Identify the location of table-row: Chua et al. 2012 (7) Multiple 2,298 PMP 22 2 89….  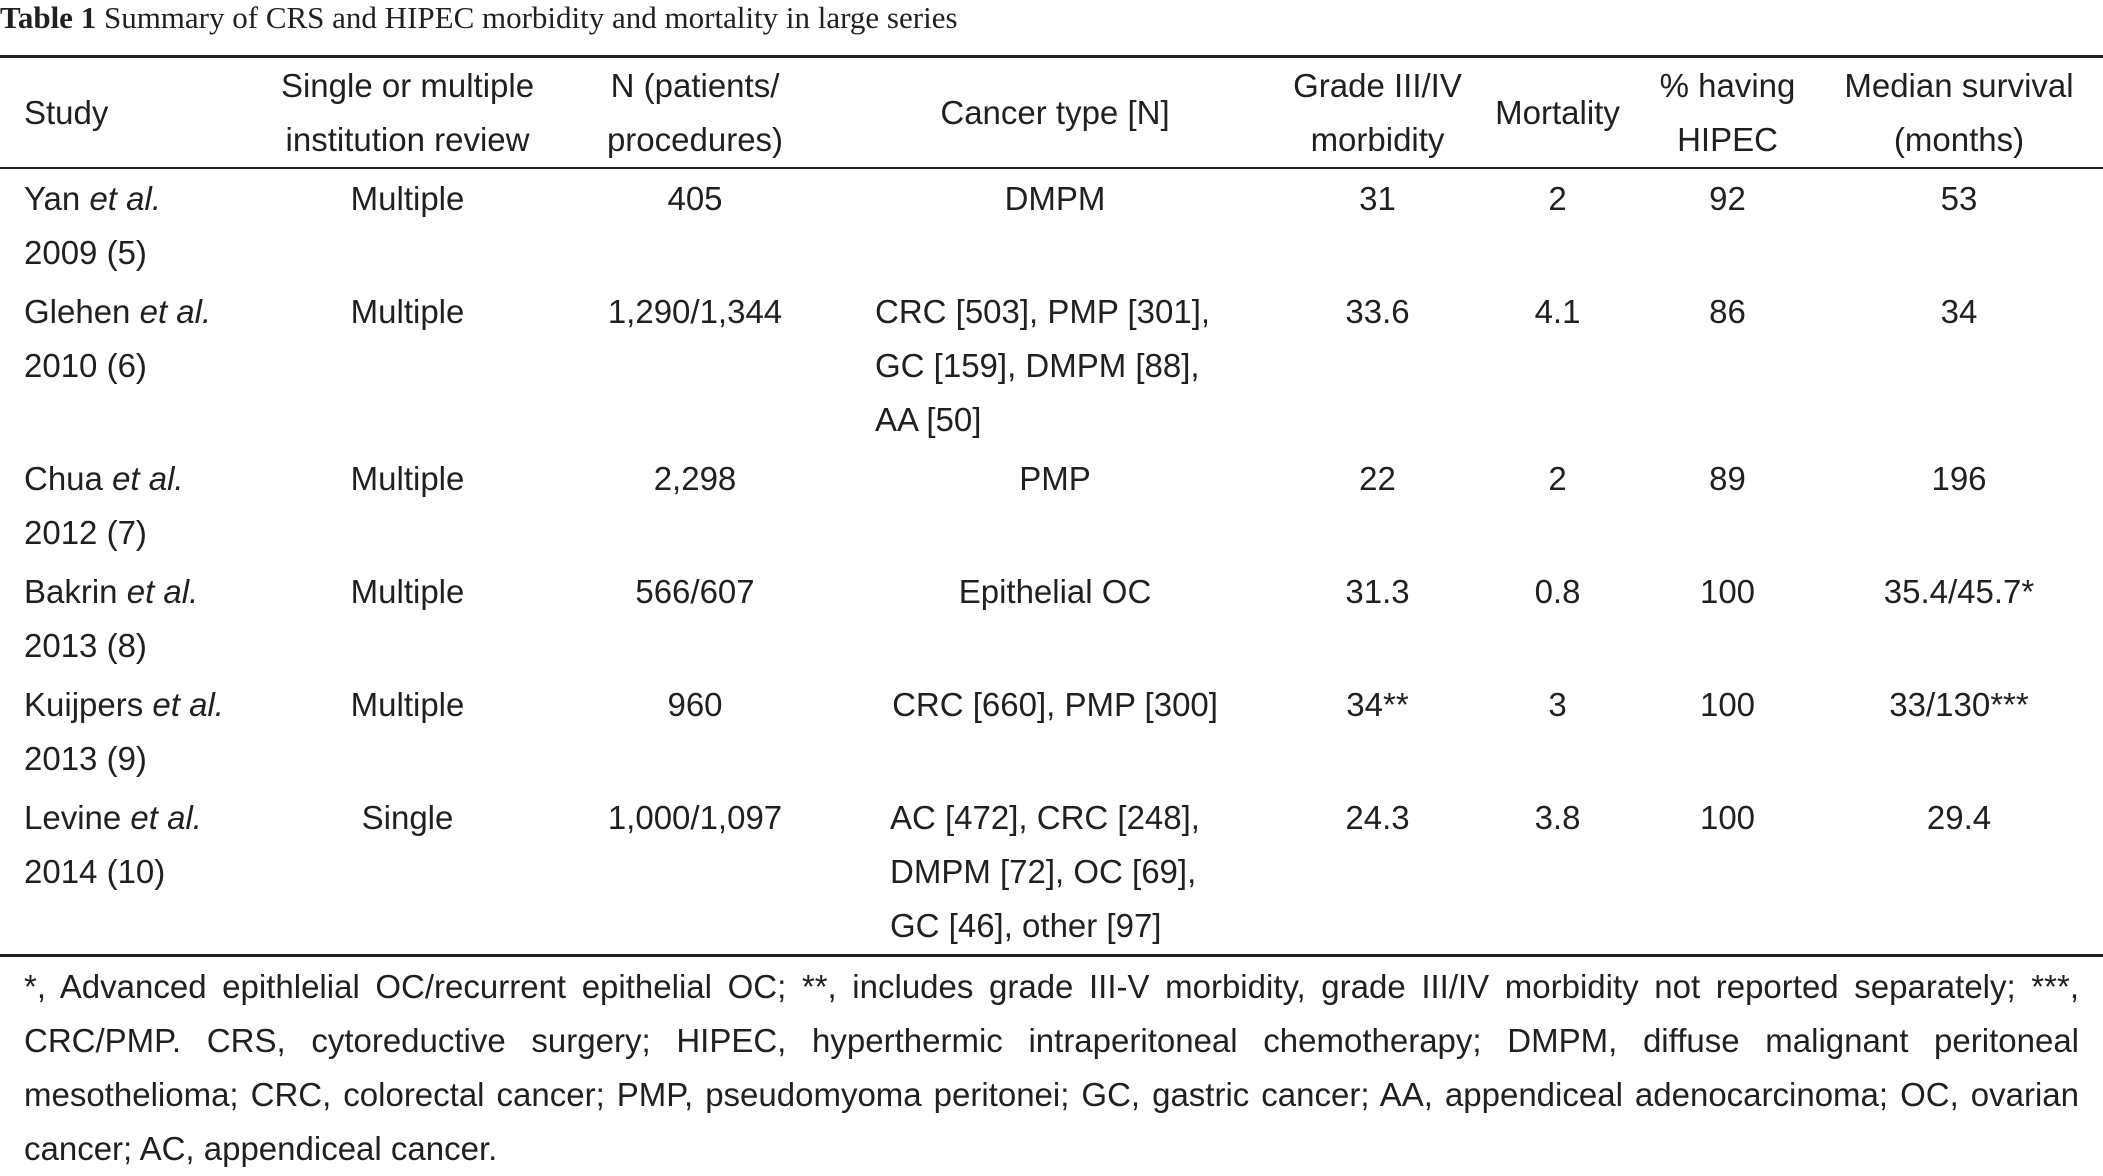
(1051, 508).